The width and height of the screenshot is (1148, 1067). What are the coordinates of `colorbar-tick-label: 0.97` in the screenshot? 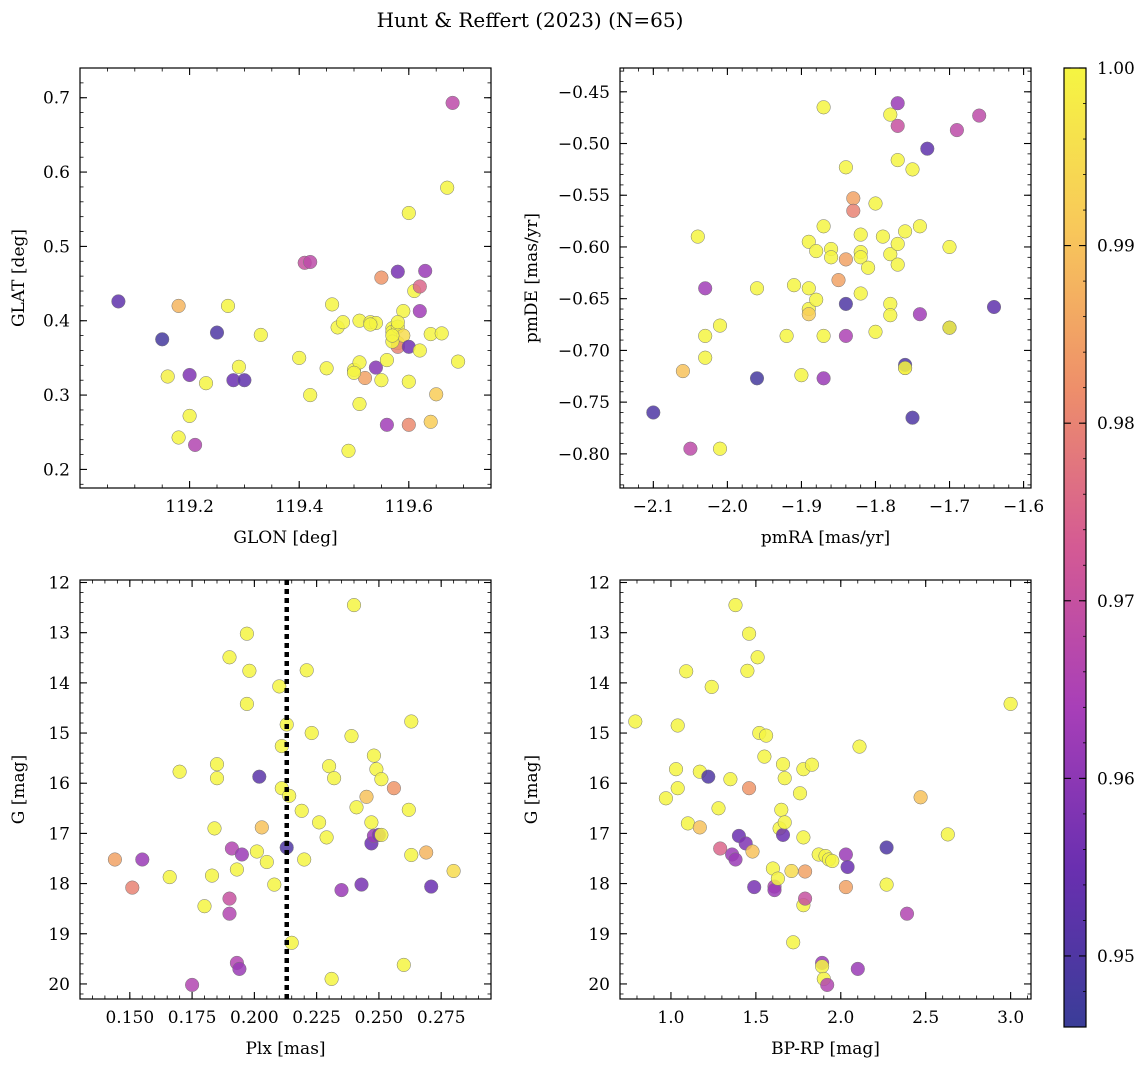 It's located at (1116, 602).